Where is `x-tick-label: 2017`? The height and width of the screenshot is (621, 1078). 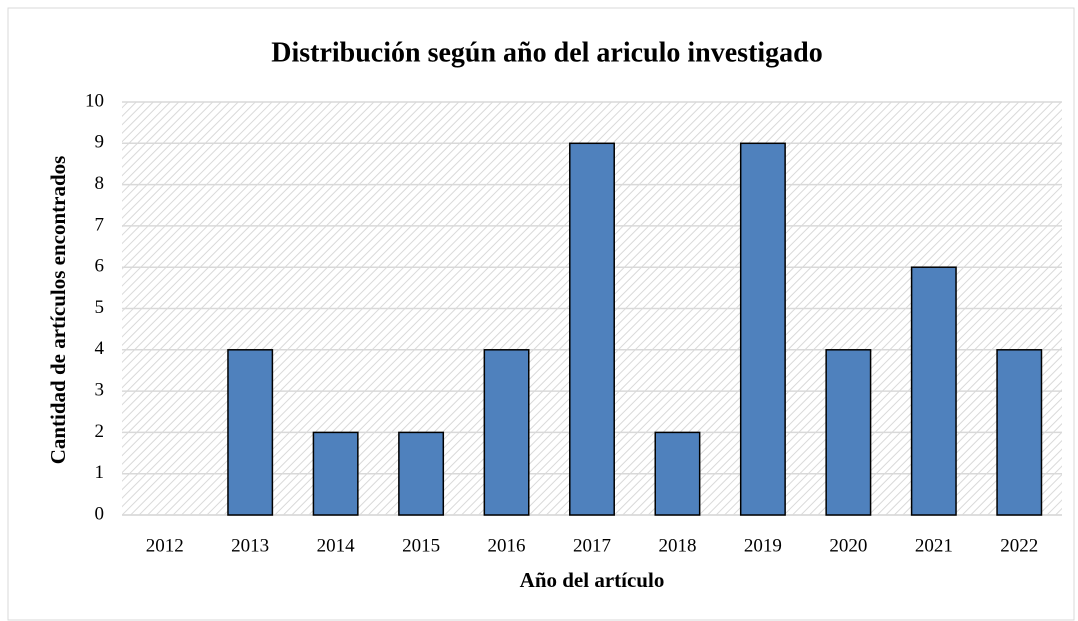 x-tick-label: 2017 is located at coordinates (592, 545).